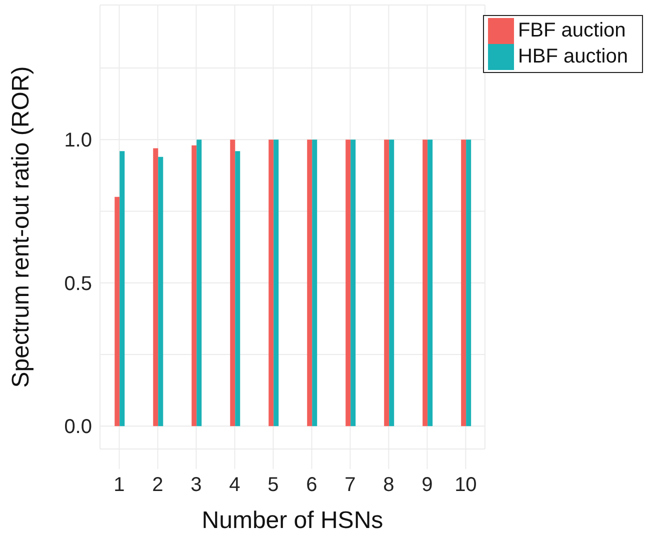 This screenshot has width=645, height=544. Describe the element at coordinates (196, 485) in the screenshot. I see `x-tick-label: 3` at that location.